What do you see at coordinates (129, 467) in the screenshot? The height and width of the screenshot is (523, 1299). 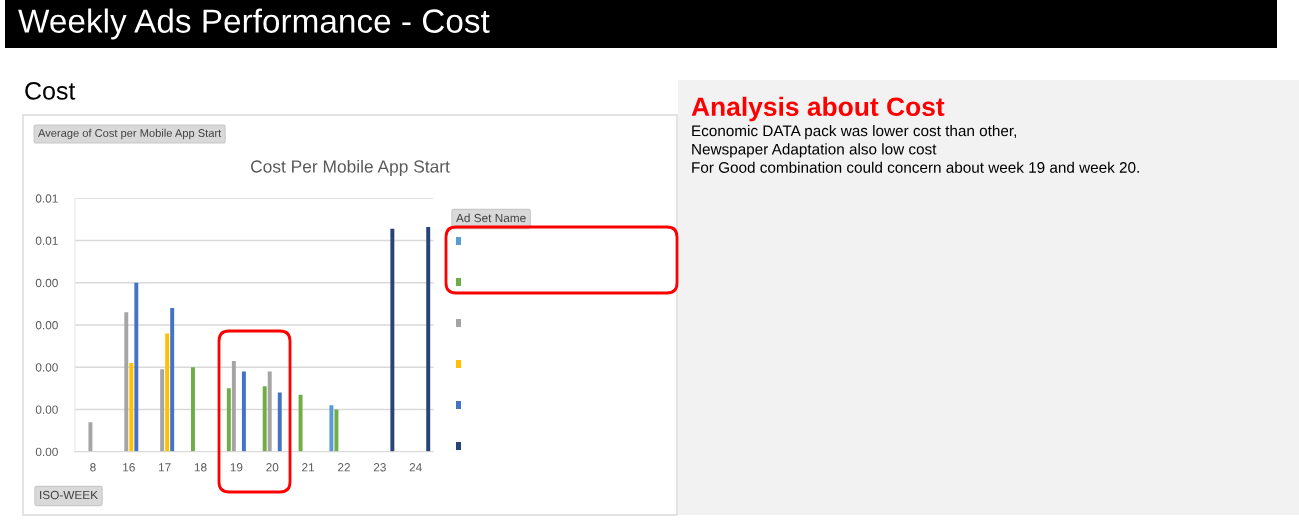 I see `x-tick-label: 16` at bounding box center [129, 467].